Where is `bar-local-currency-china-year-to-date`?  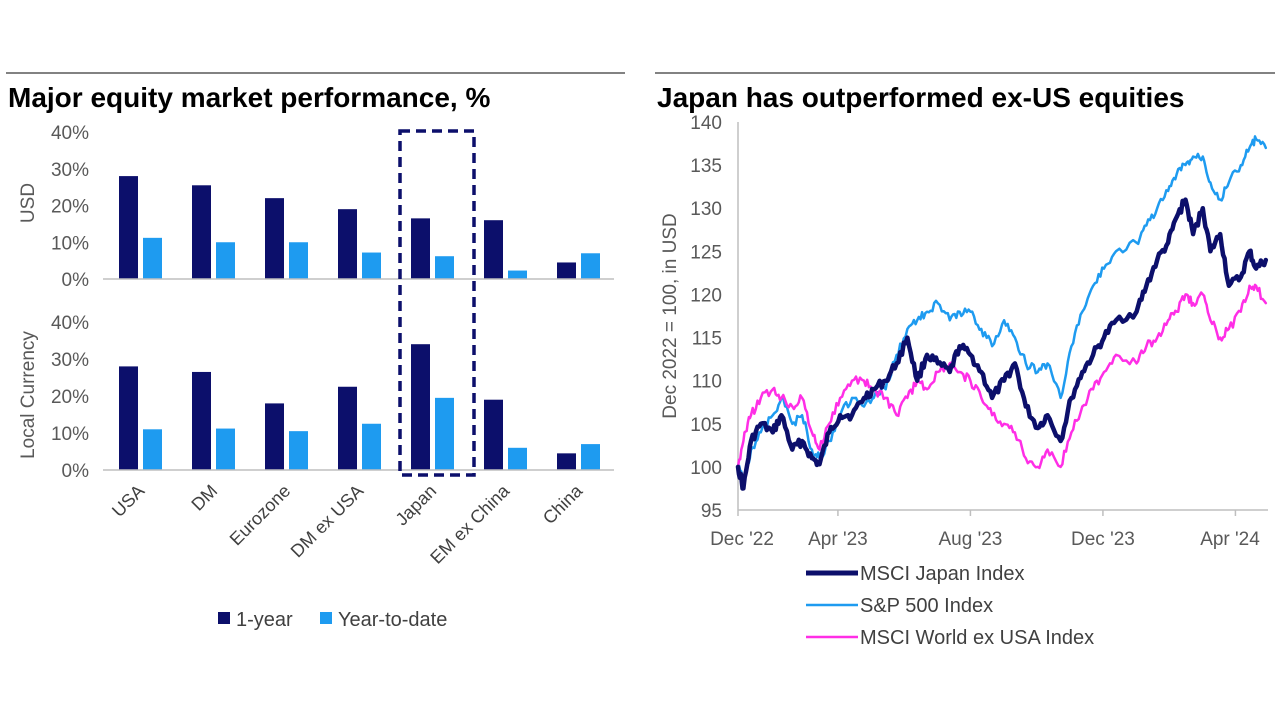
bar-local-currency-china-year-to-date is located at coordinates (590, 457).